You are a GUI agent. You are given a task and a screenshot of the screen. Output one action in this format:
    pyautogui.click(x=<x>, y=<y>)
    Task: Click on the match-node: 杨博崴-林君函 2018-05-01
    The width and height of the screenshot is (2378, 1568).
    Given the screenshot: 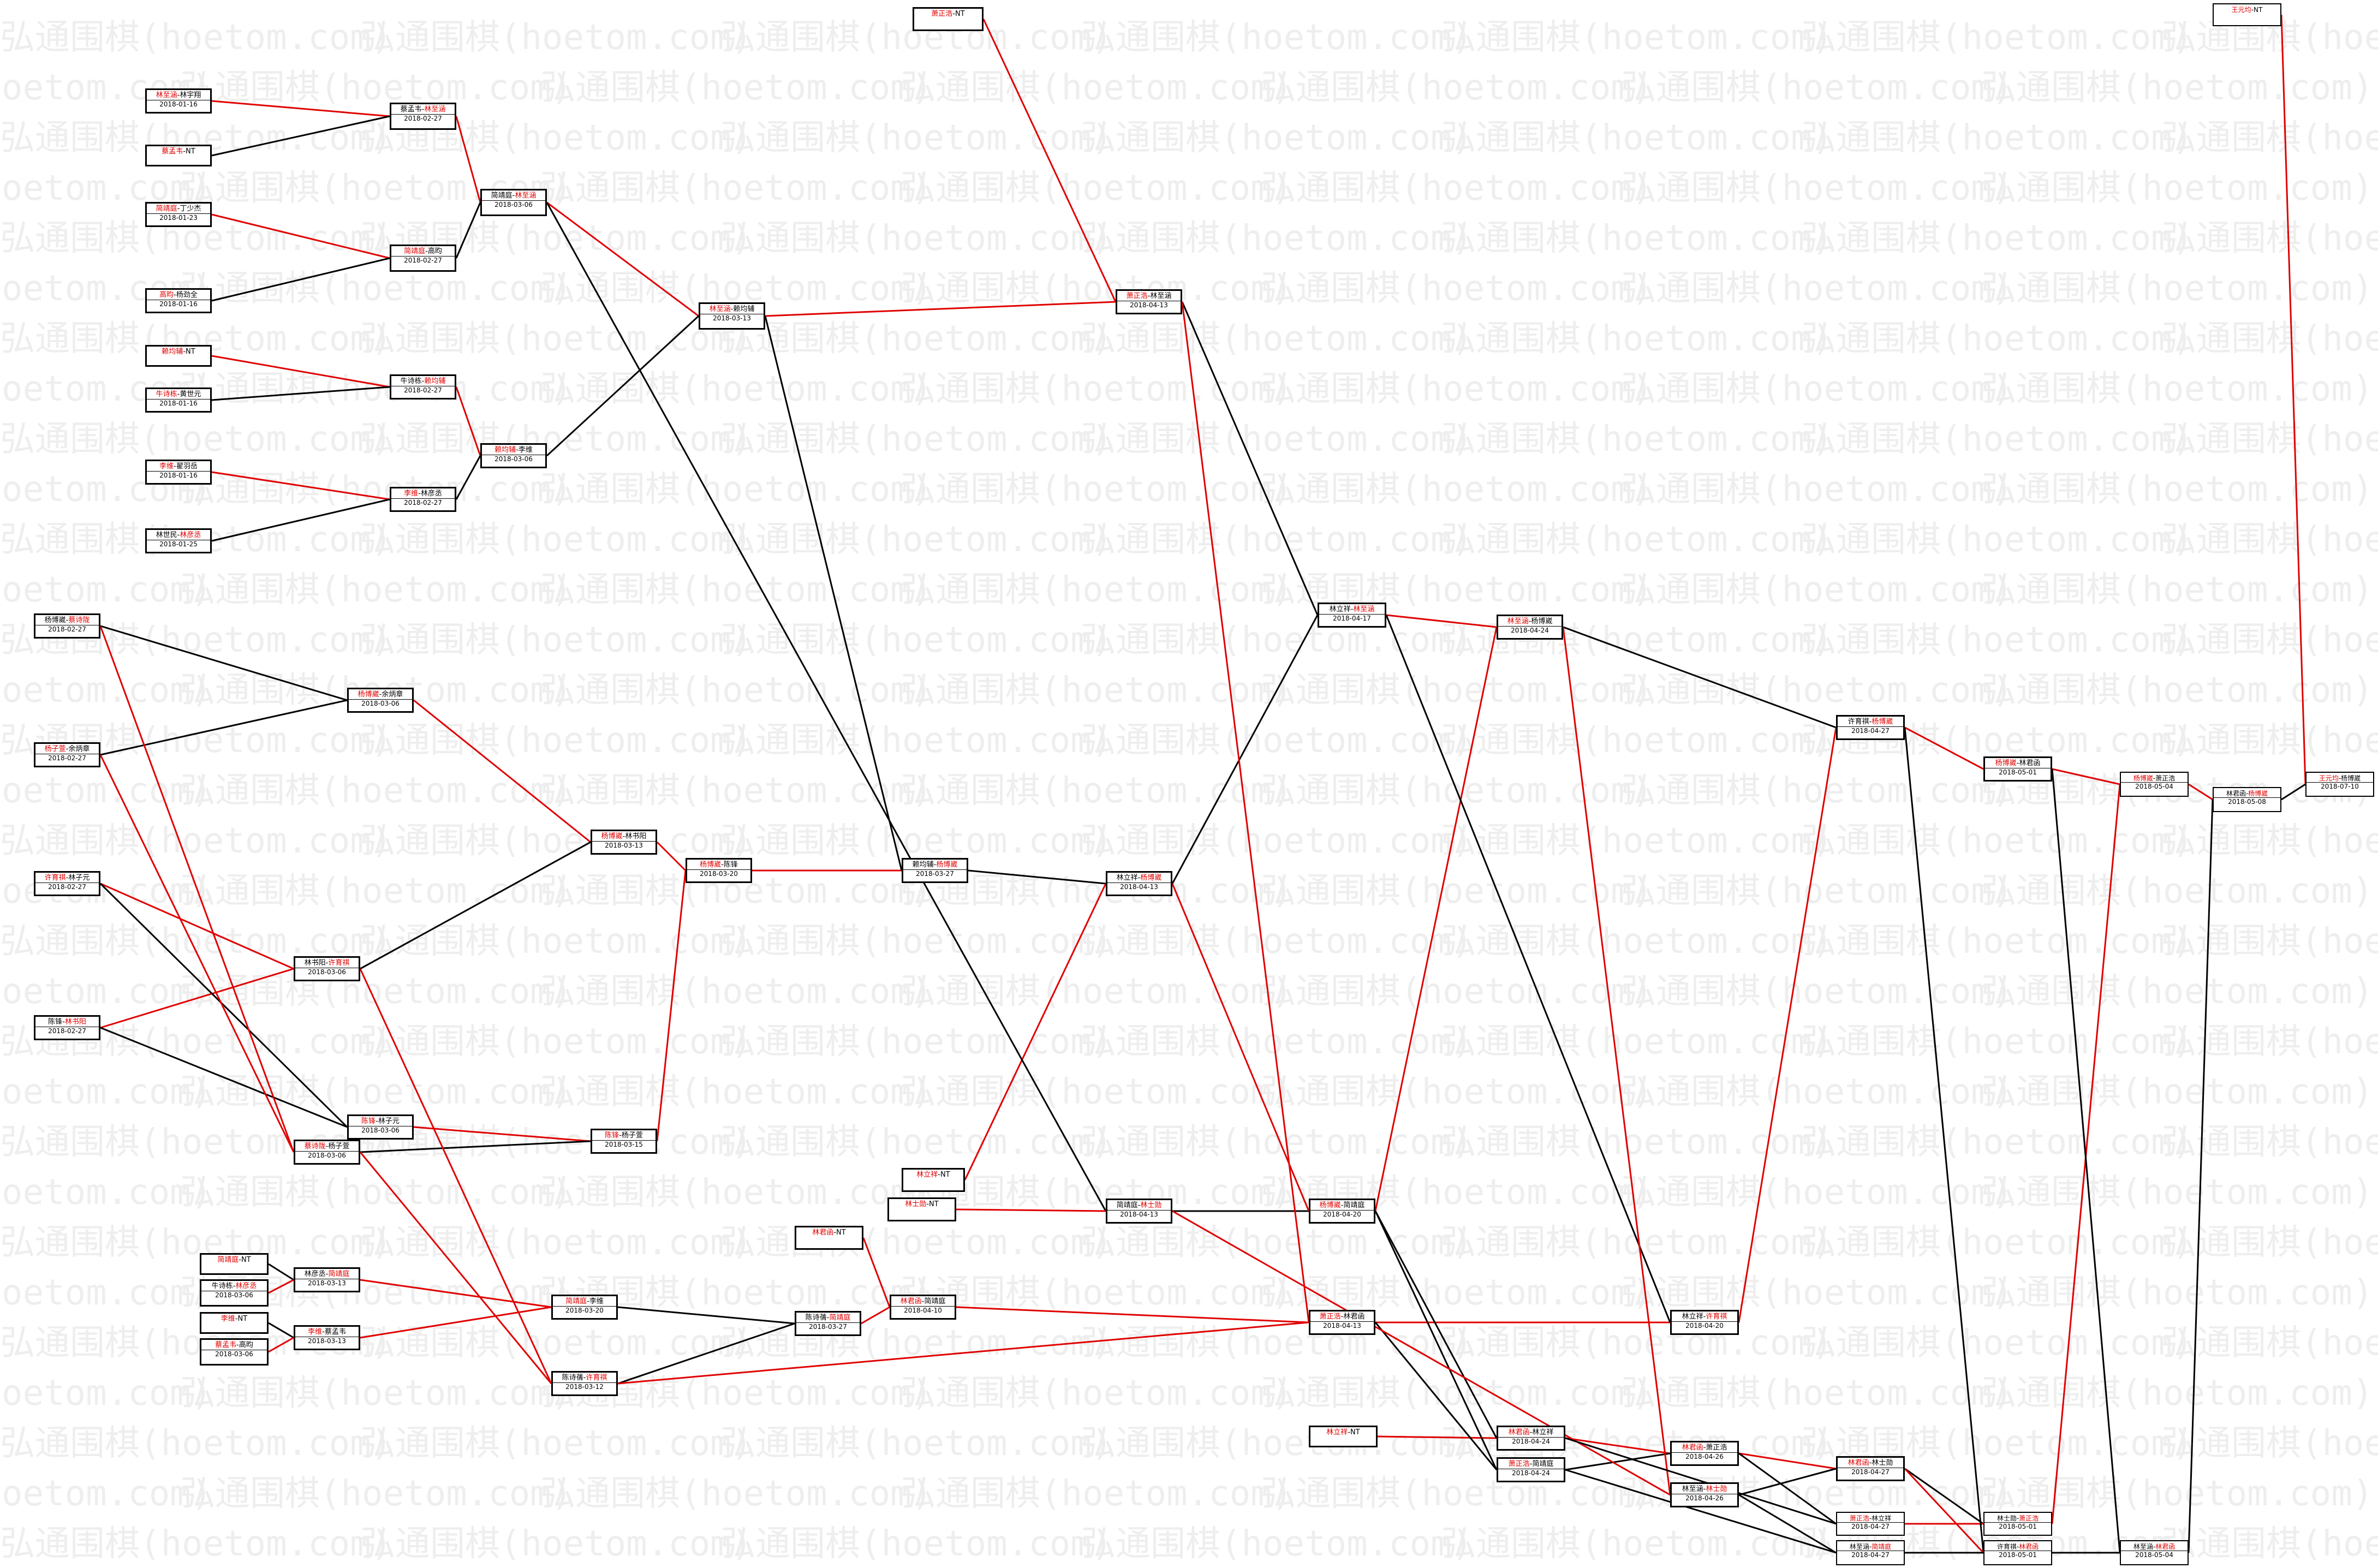 What is the action you would take?
    pyautogui.click(x=2018, y=769)
    